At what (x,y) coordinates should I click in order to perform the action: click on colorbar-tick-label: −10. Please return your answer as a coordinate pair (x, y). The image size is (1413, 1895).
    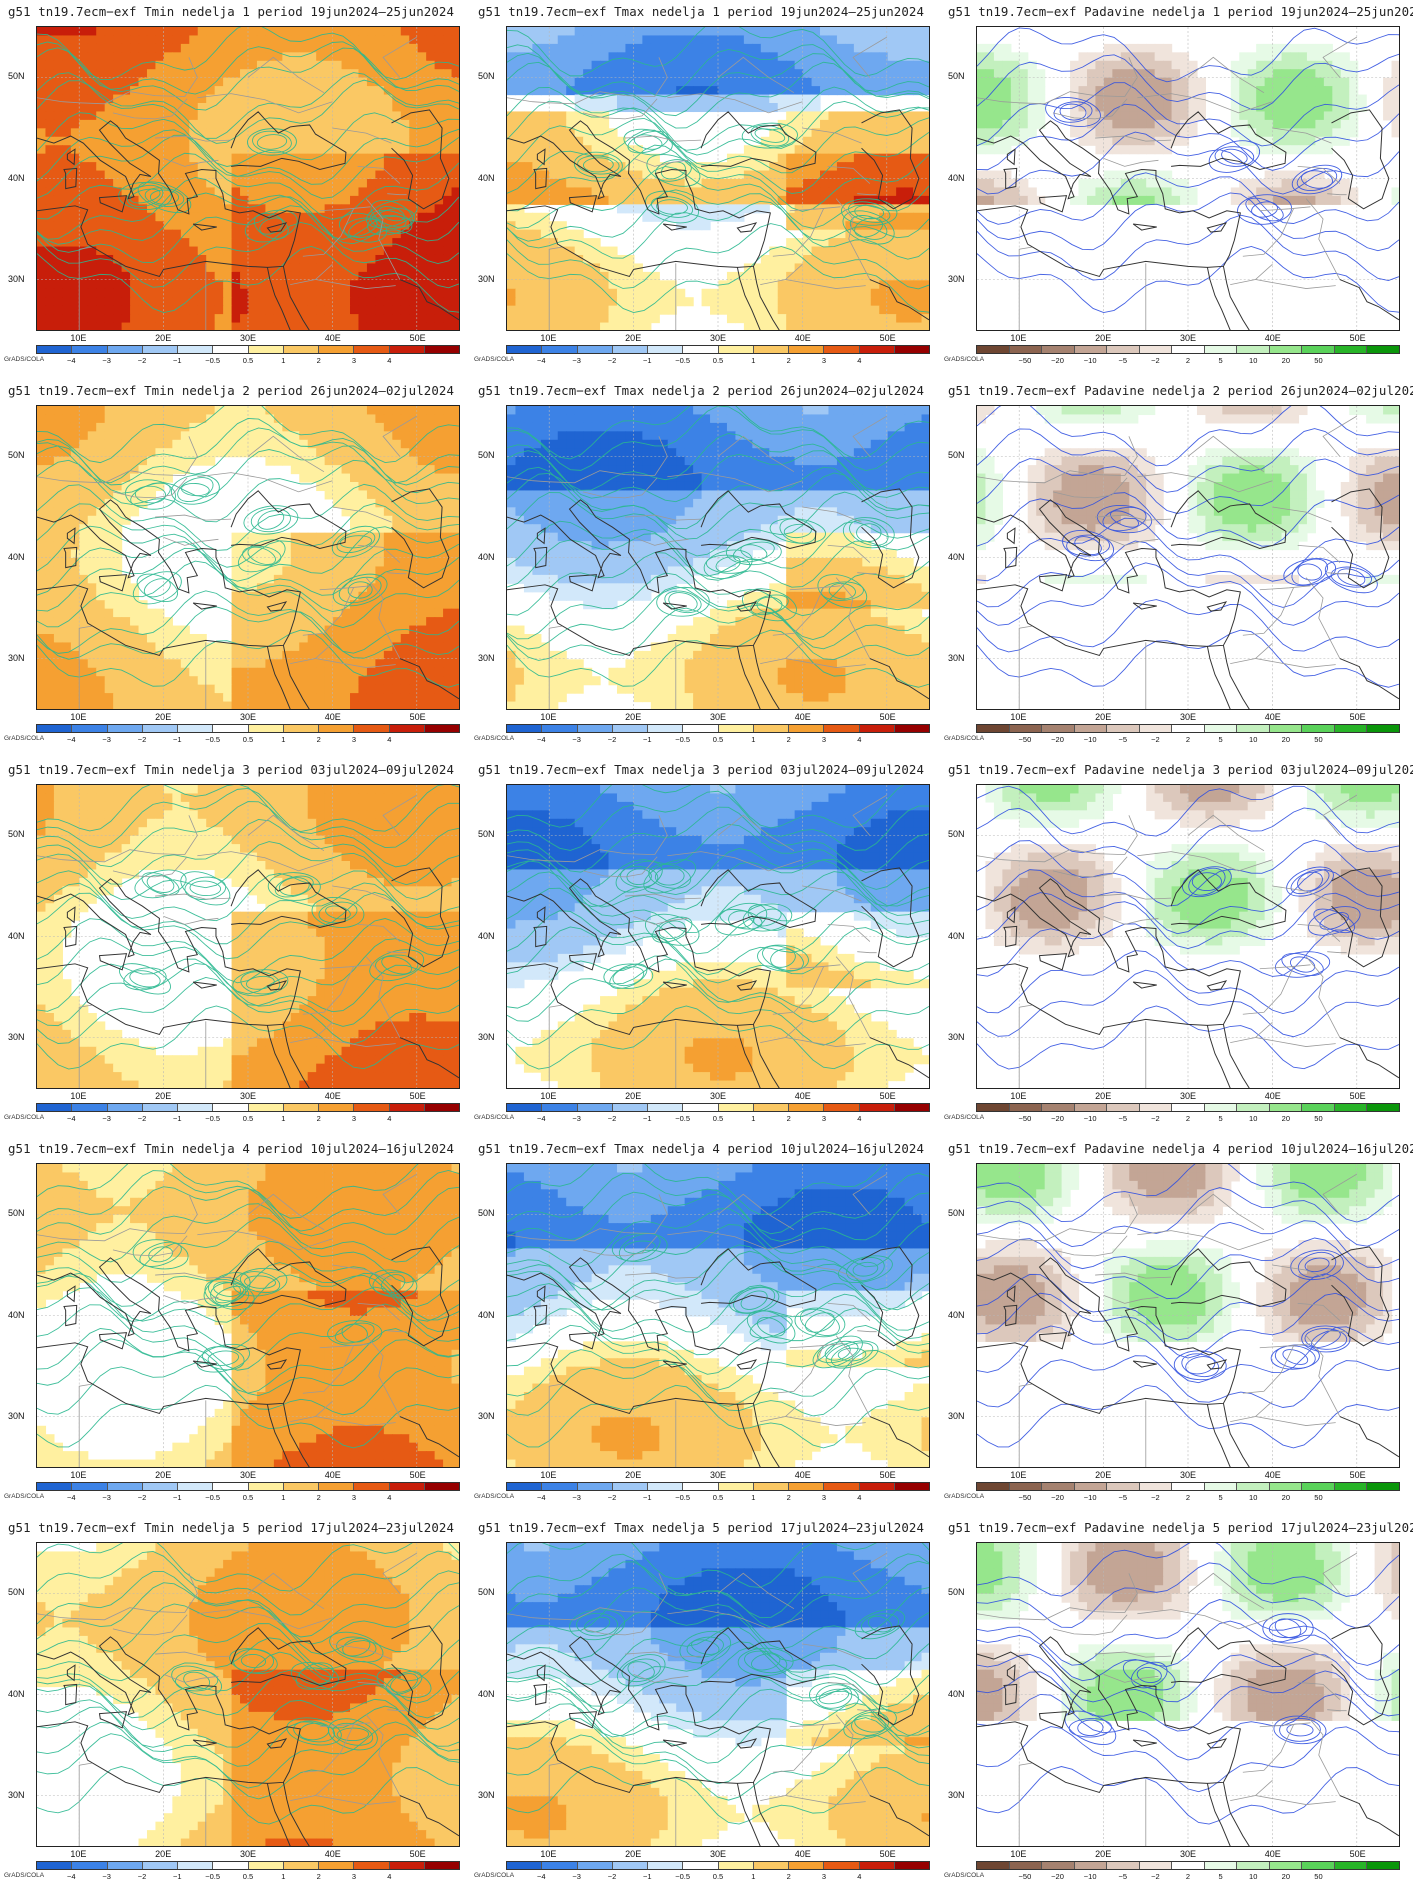
    Looking at the image, I should click on (1090, 1876).